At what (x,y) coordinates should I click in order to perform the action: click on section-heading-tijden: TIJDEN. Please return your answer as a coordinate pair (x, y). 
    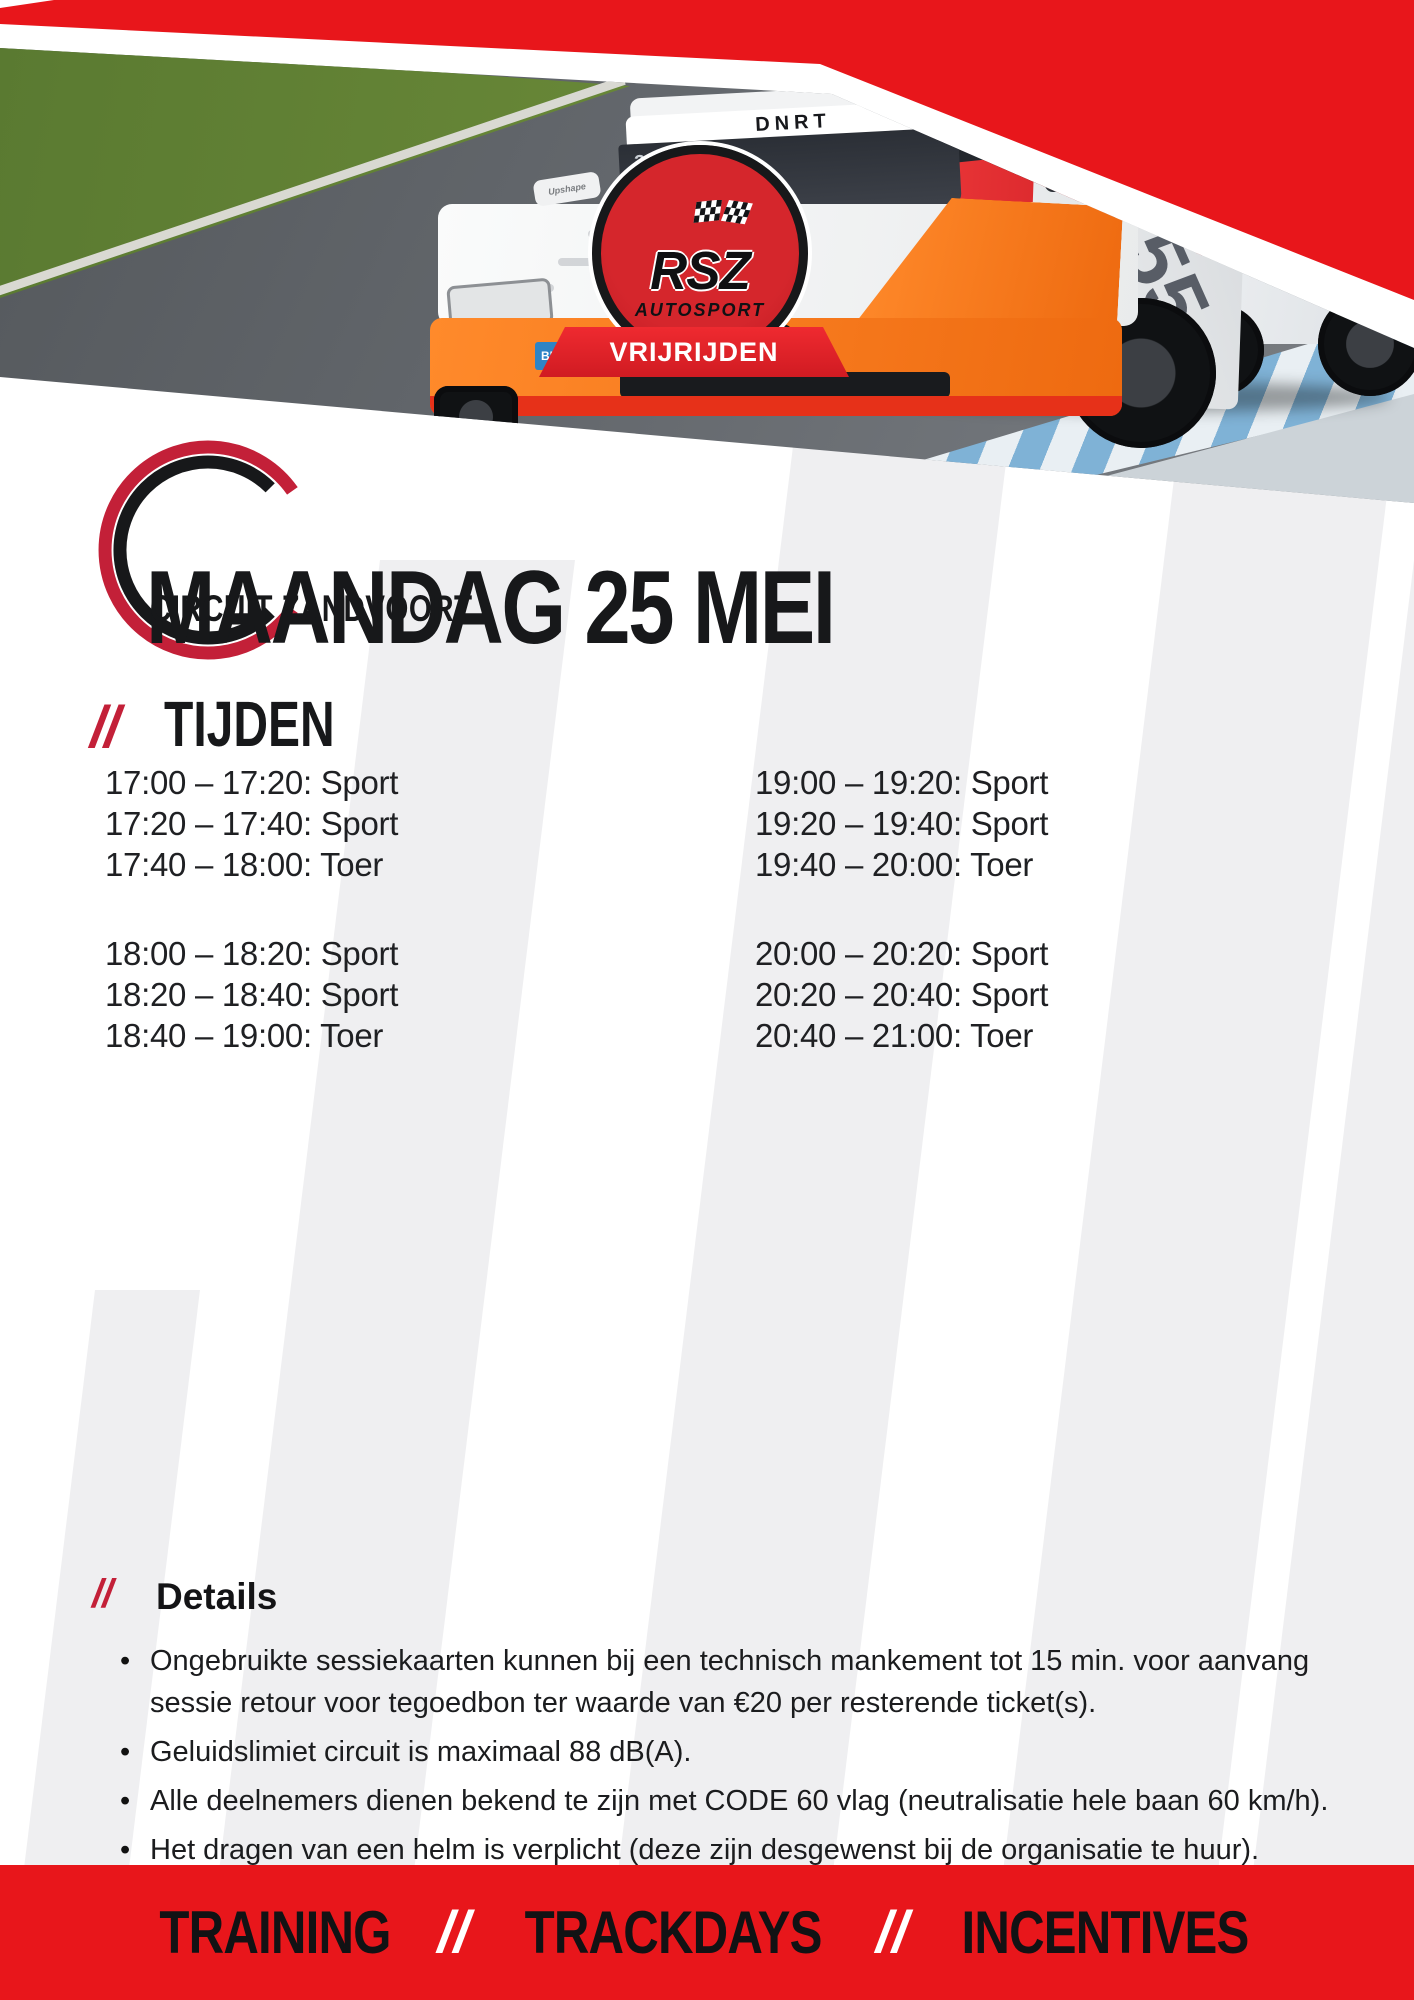
    Looking at the image, I should click on (249, 724).